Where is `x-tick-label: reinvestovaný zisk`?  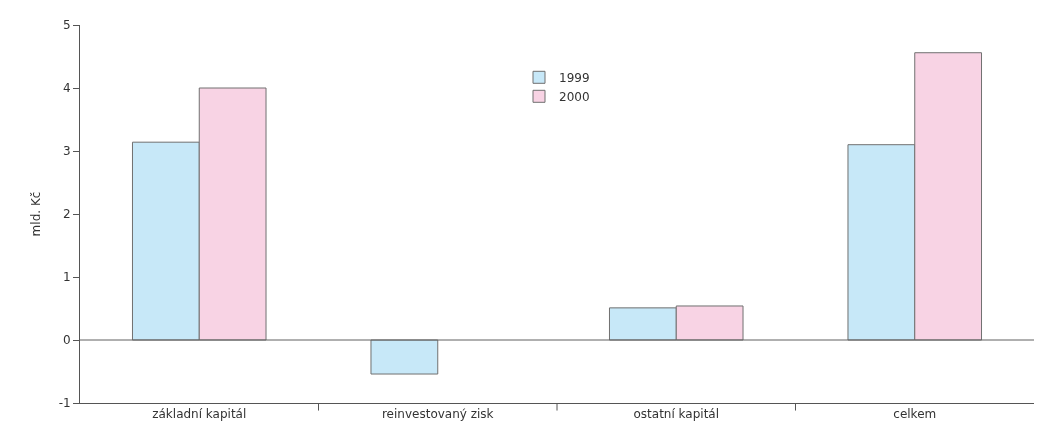
x-tick-label: reinvestovaný zisk is located at coordinates (437, 414).